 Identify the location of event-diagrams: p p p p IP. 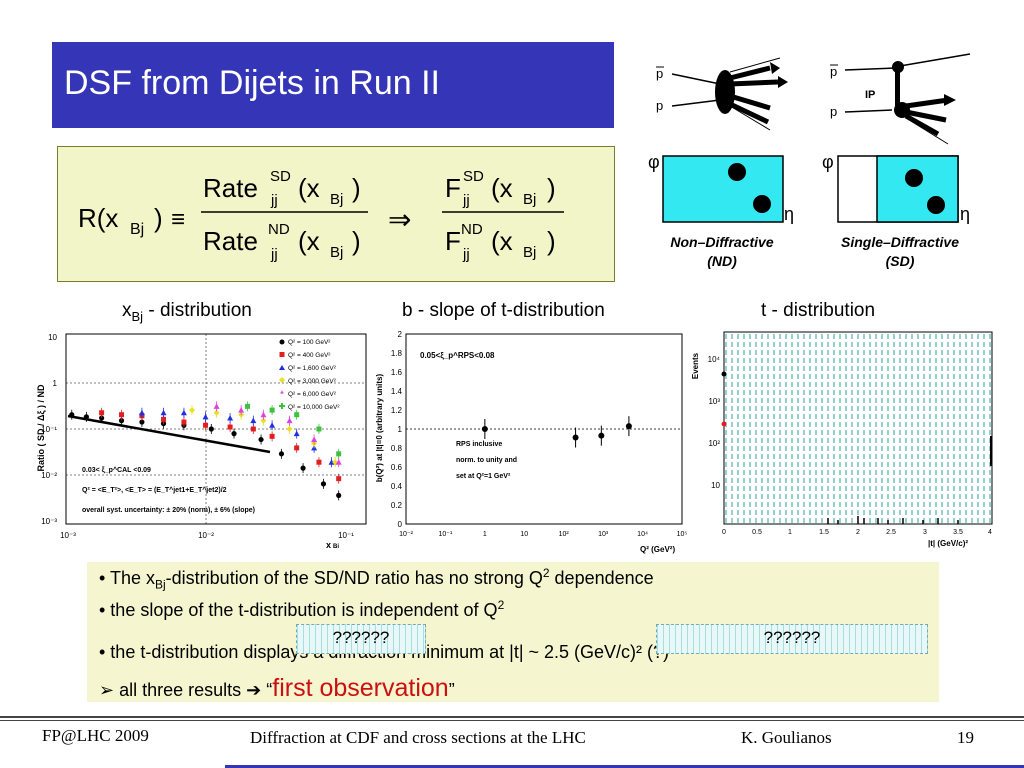
(809, 161).